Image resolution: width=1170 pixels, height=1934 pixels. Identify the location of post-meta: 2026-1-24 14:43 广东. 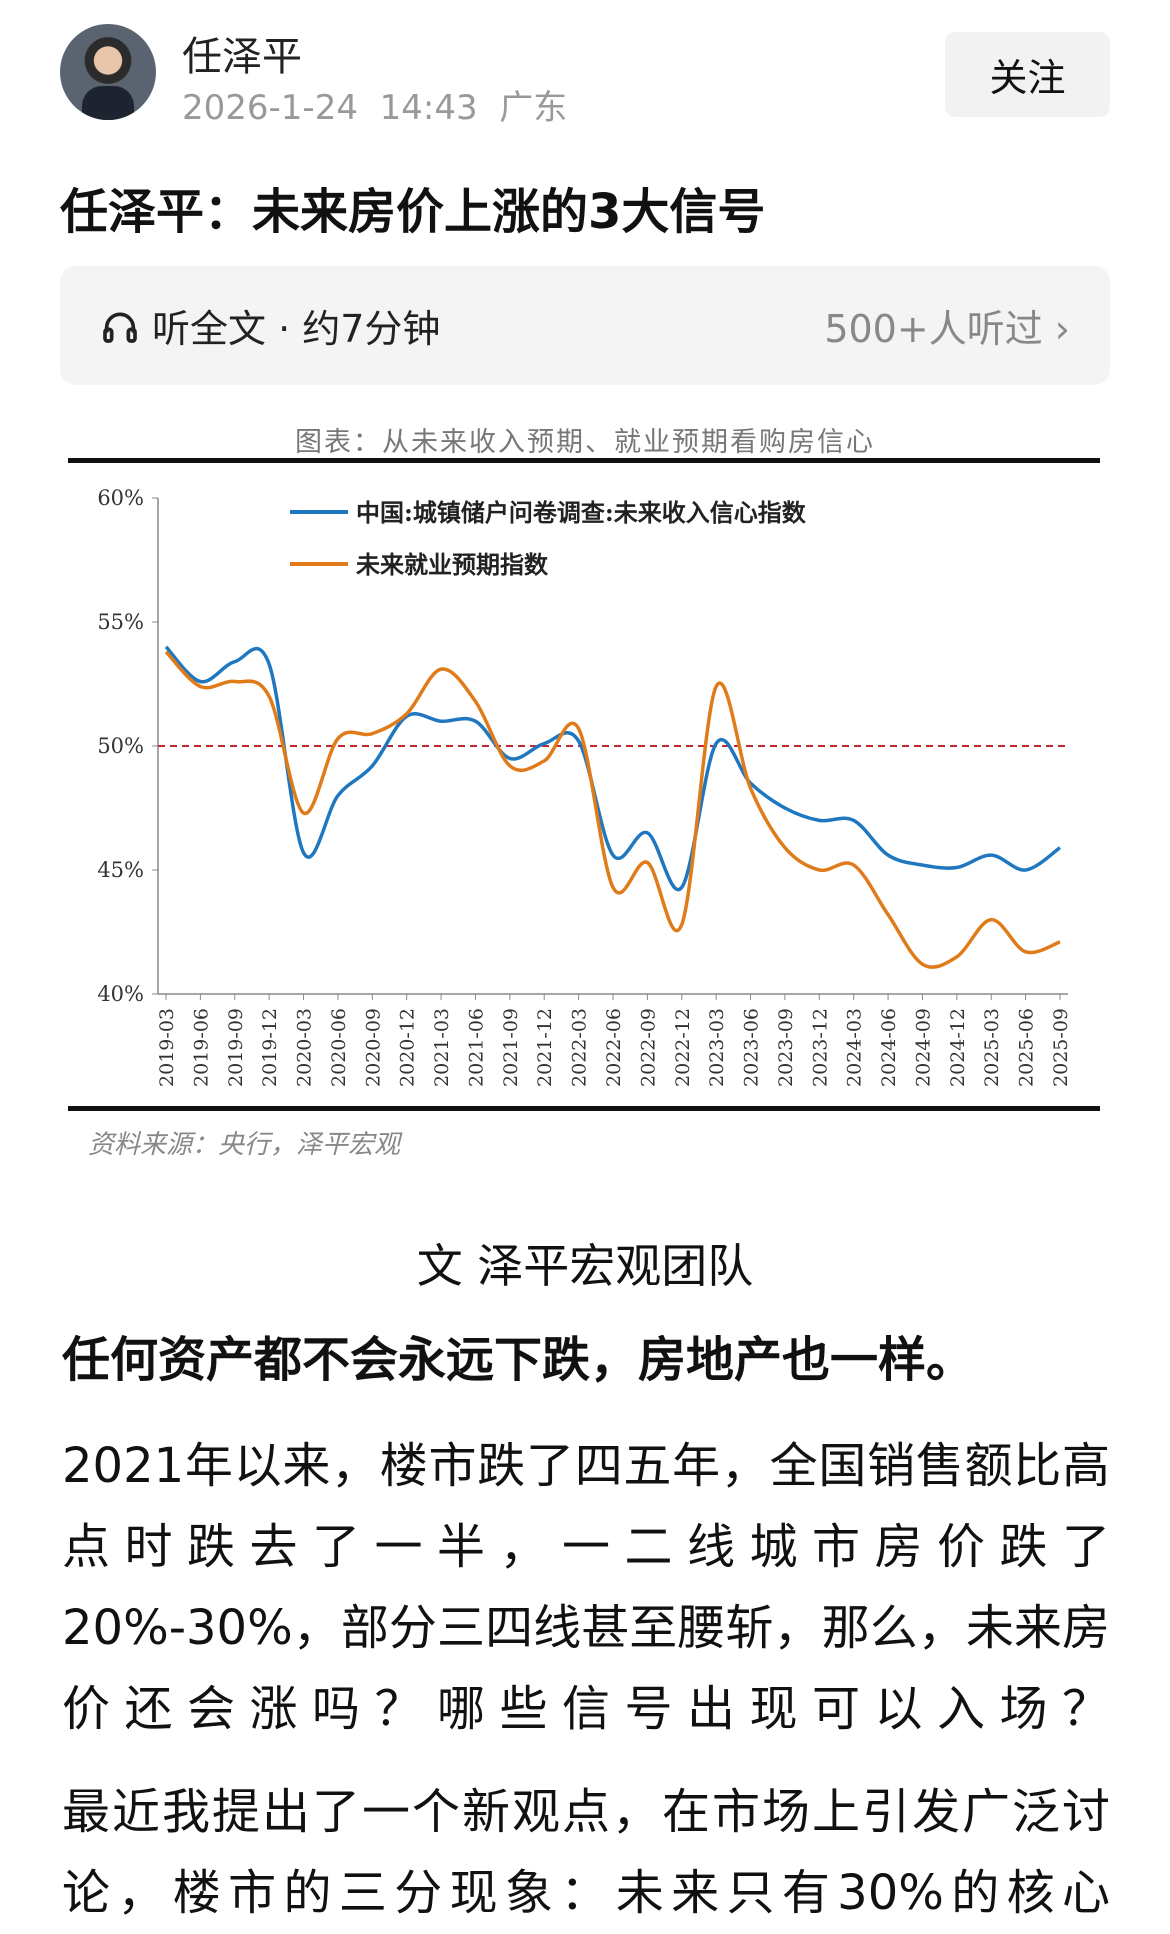
(374, 104).